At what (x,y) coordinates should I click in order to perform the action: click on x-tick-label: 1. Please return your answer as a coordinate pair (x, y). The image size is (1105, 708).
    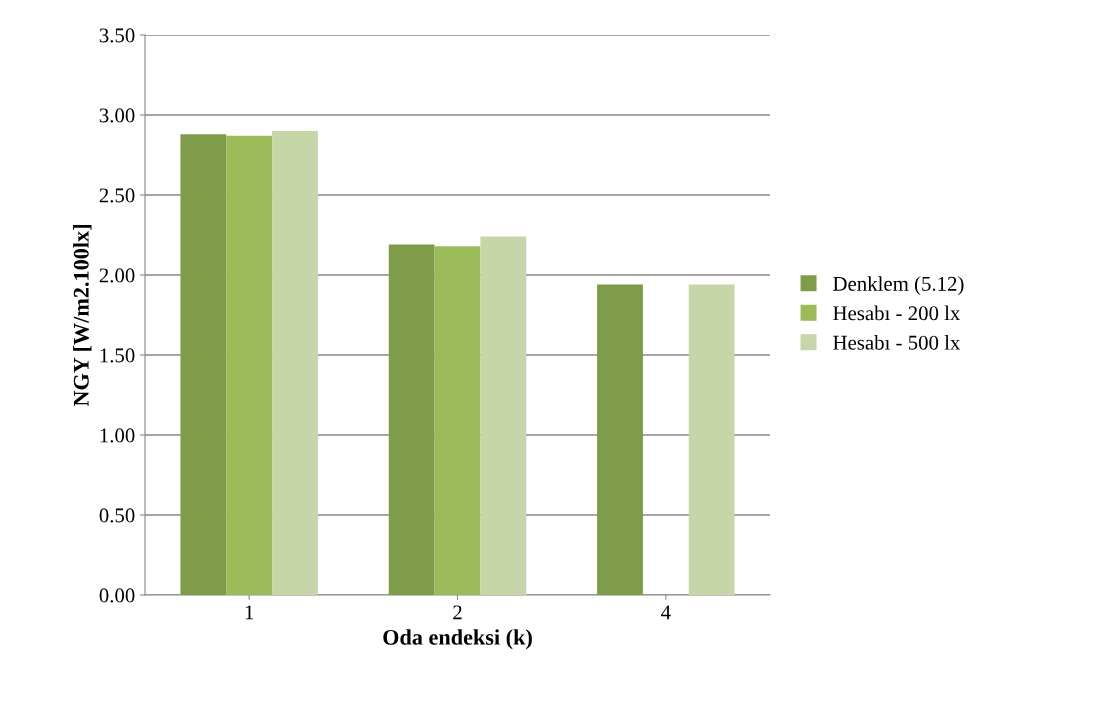
    Looking at the image, I should click on (249, 612).